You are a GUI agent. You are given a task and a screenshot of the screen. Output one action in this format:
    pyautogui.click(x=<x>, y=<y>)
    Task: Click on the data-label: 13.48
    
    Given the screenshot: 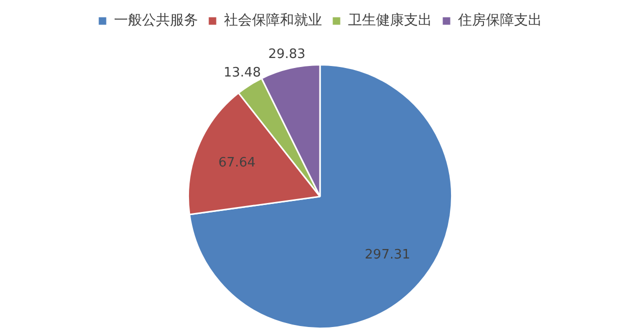 What is the action you would take?
    pyautogui.click(x=242, y=73)
    